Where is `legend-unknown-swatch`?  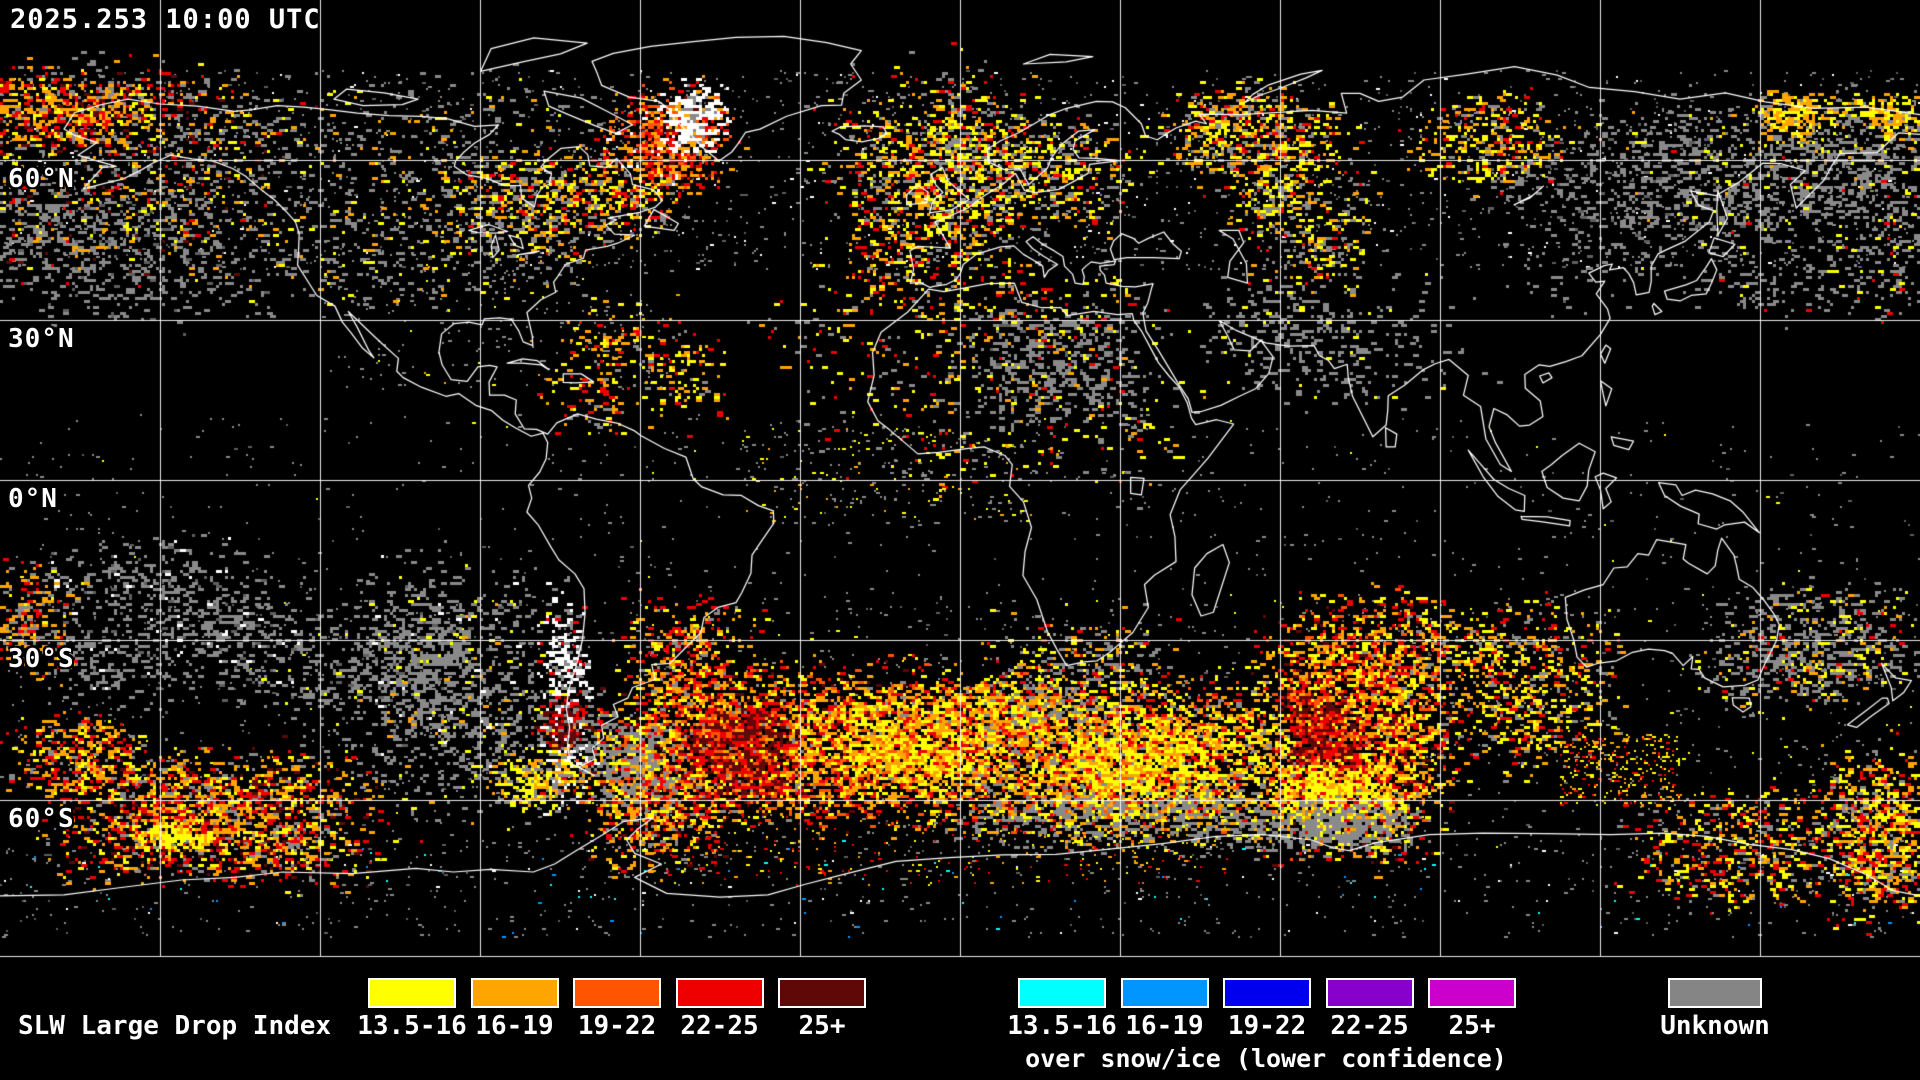 legend-unknown-swatch is located at coordinates (1715, 993).